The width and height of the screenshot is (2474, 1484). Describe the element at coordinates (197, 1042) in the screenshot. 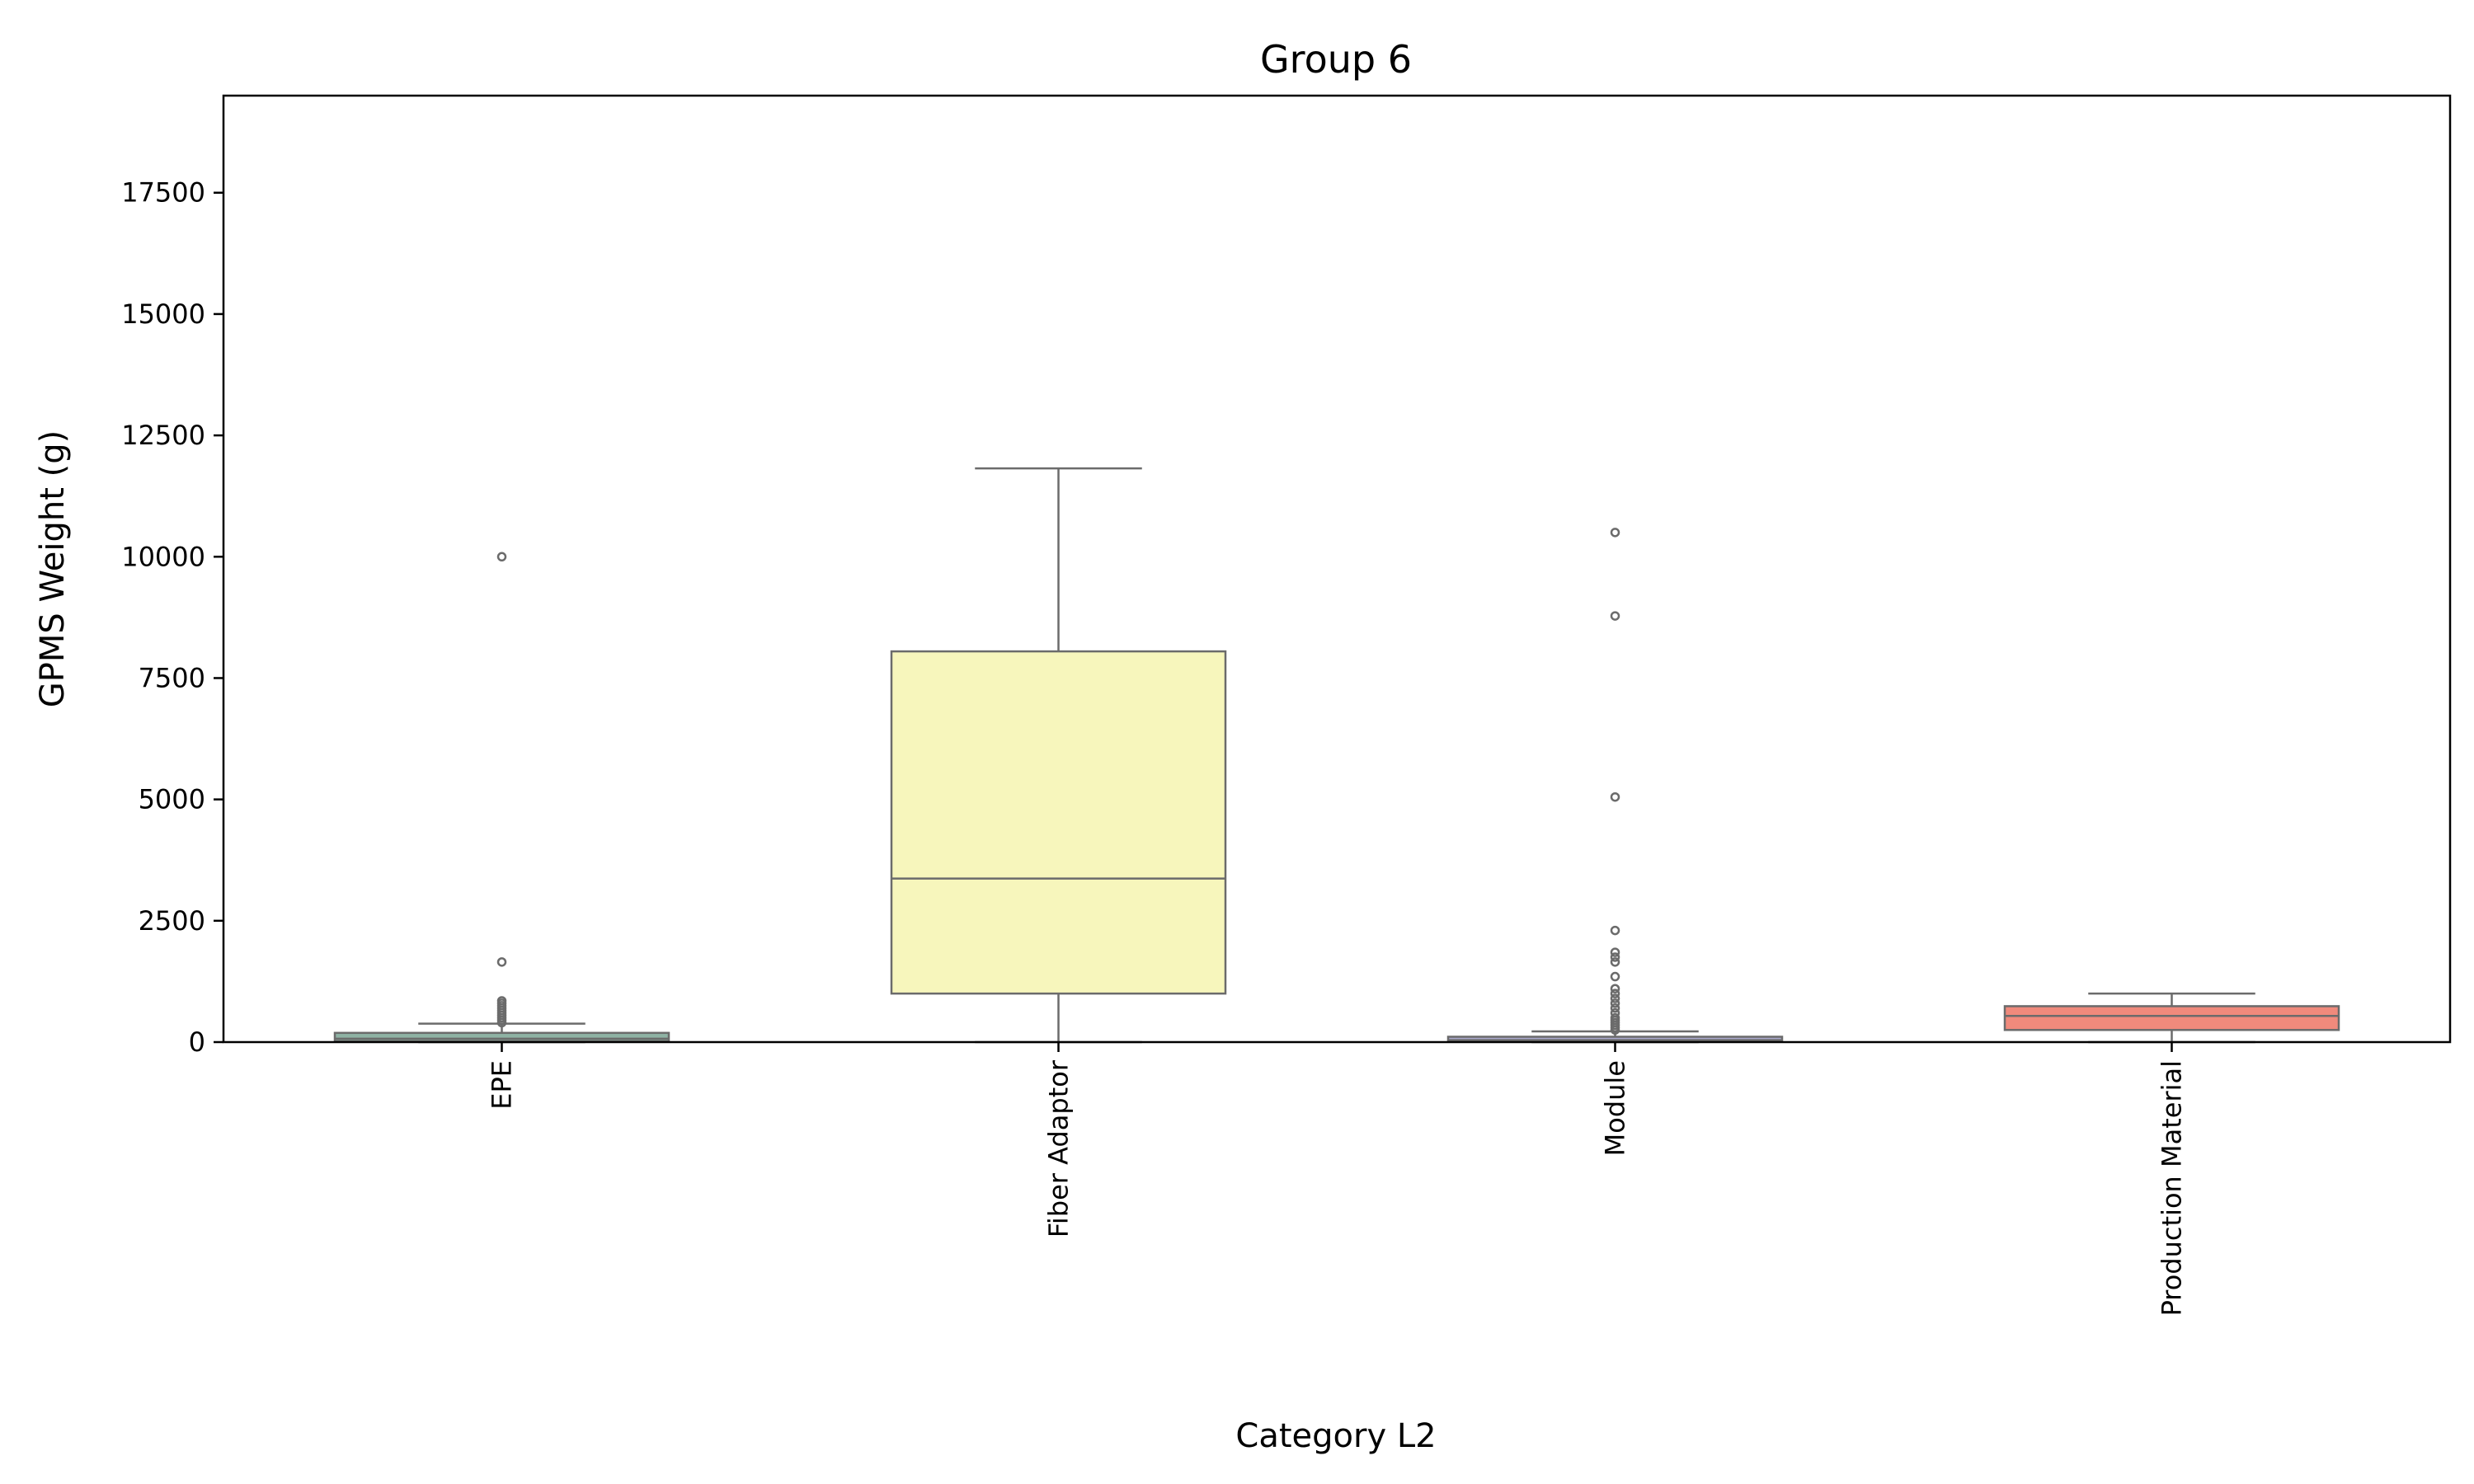

I see `y-tick-label: 0` at that location.